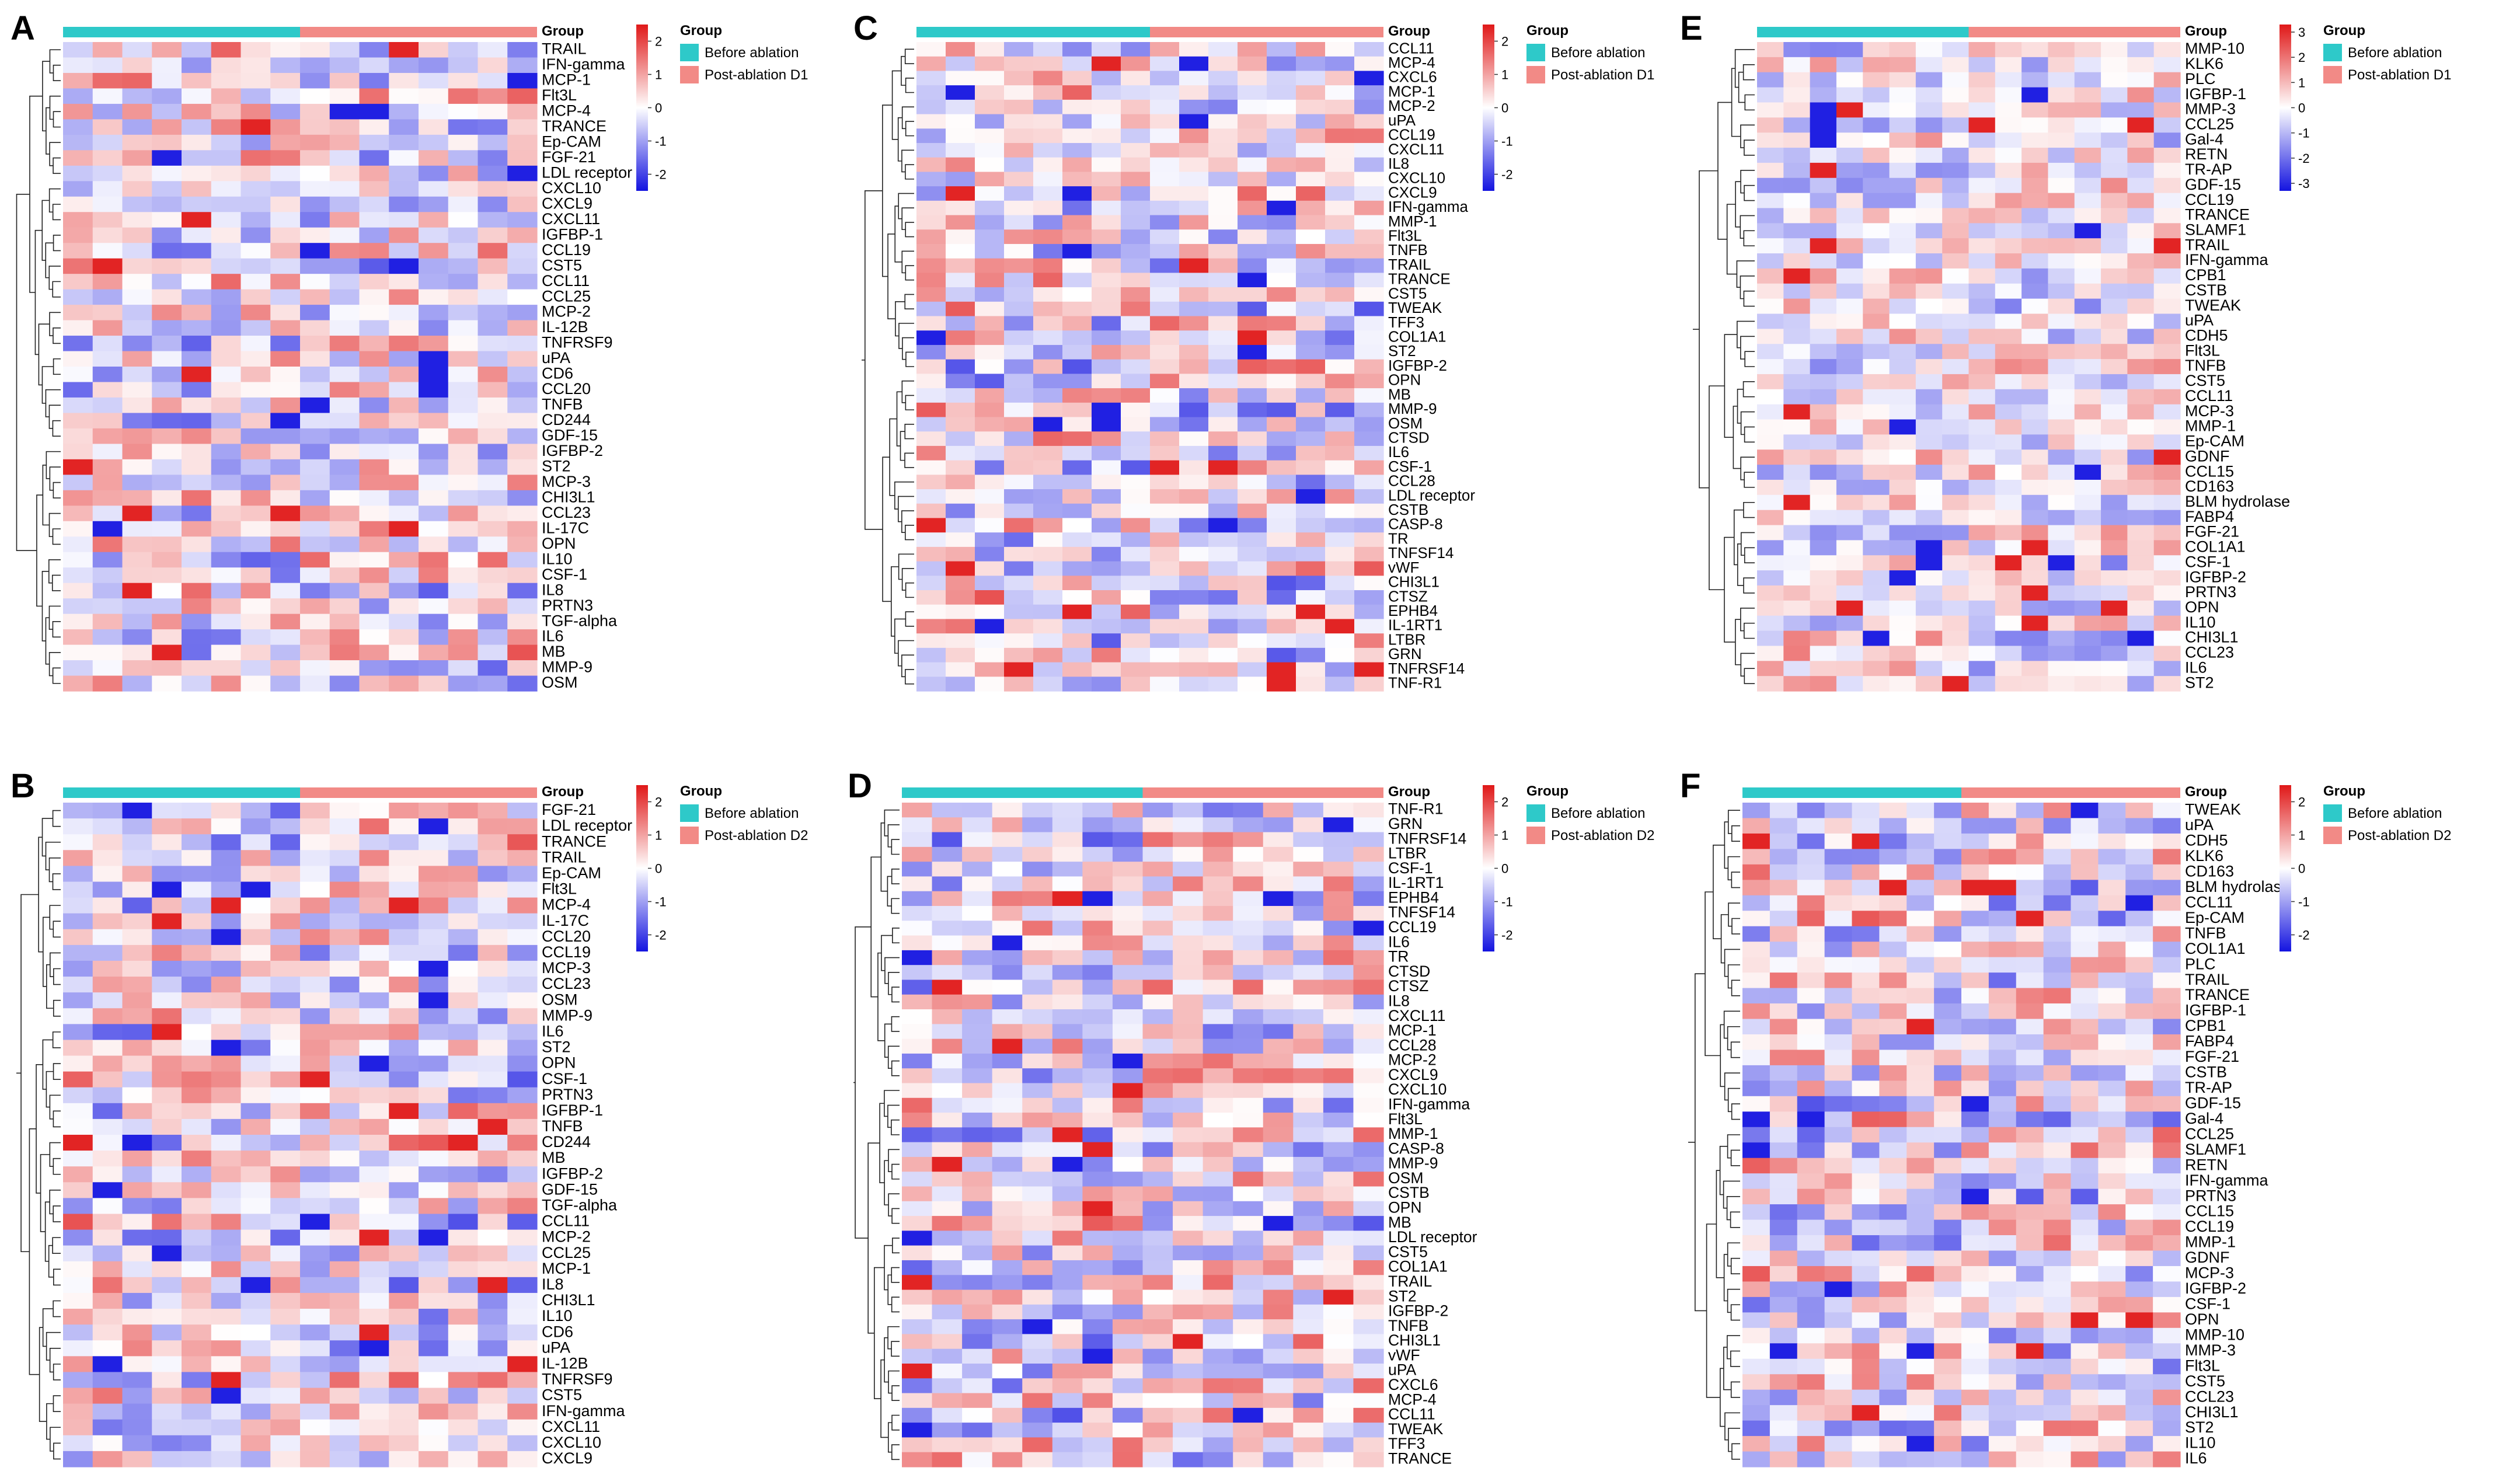 Image resolution: width=2520 pixels, height=1478 pixels. I want to click on row-label: CST5, so click(562, 1395).